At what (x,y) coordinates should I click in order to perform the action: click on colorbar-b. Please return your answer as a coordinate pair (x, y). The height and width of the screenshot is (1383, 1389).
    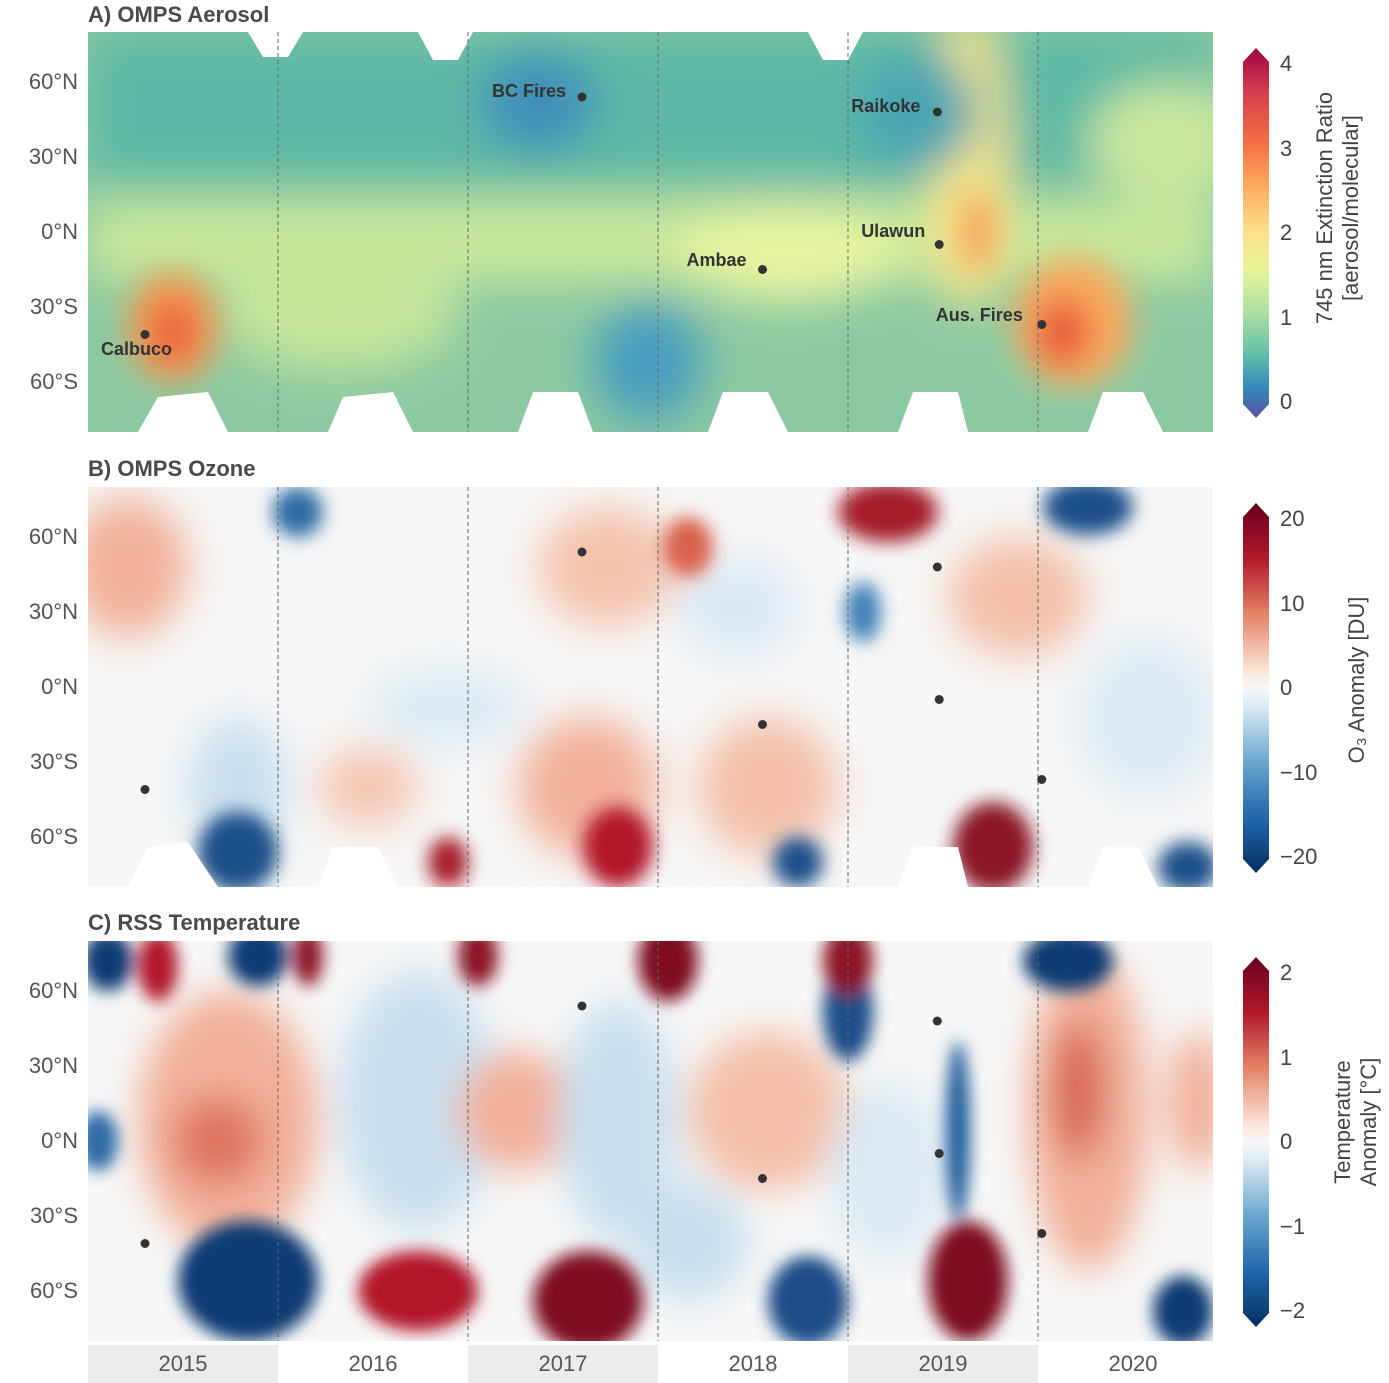
    Looking at the image, I should click on (1256, 688).